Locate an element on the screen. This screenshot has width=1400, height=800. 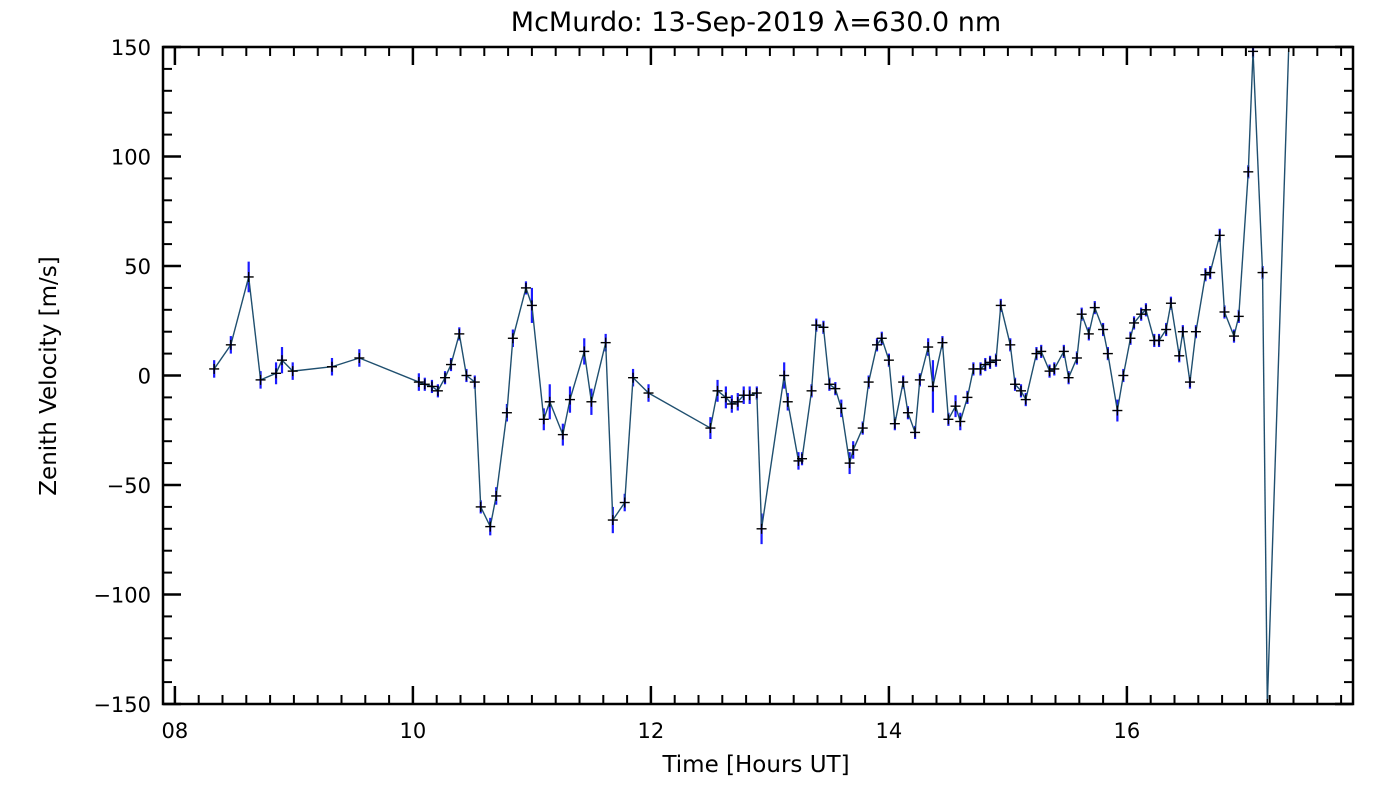
x-axis-tick-labels: 08 10 12 14 16 is located at coordinates (651, 731).